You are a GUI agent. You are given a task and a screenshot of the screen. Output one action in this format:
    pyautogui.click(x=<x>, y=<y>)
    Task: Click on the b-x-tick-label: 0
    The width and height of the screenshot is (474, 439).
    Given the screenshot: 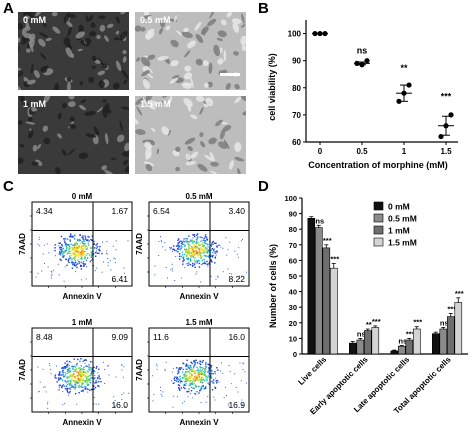 What is the action you would take?
    pyautogui.click(x=320, y=151)
    